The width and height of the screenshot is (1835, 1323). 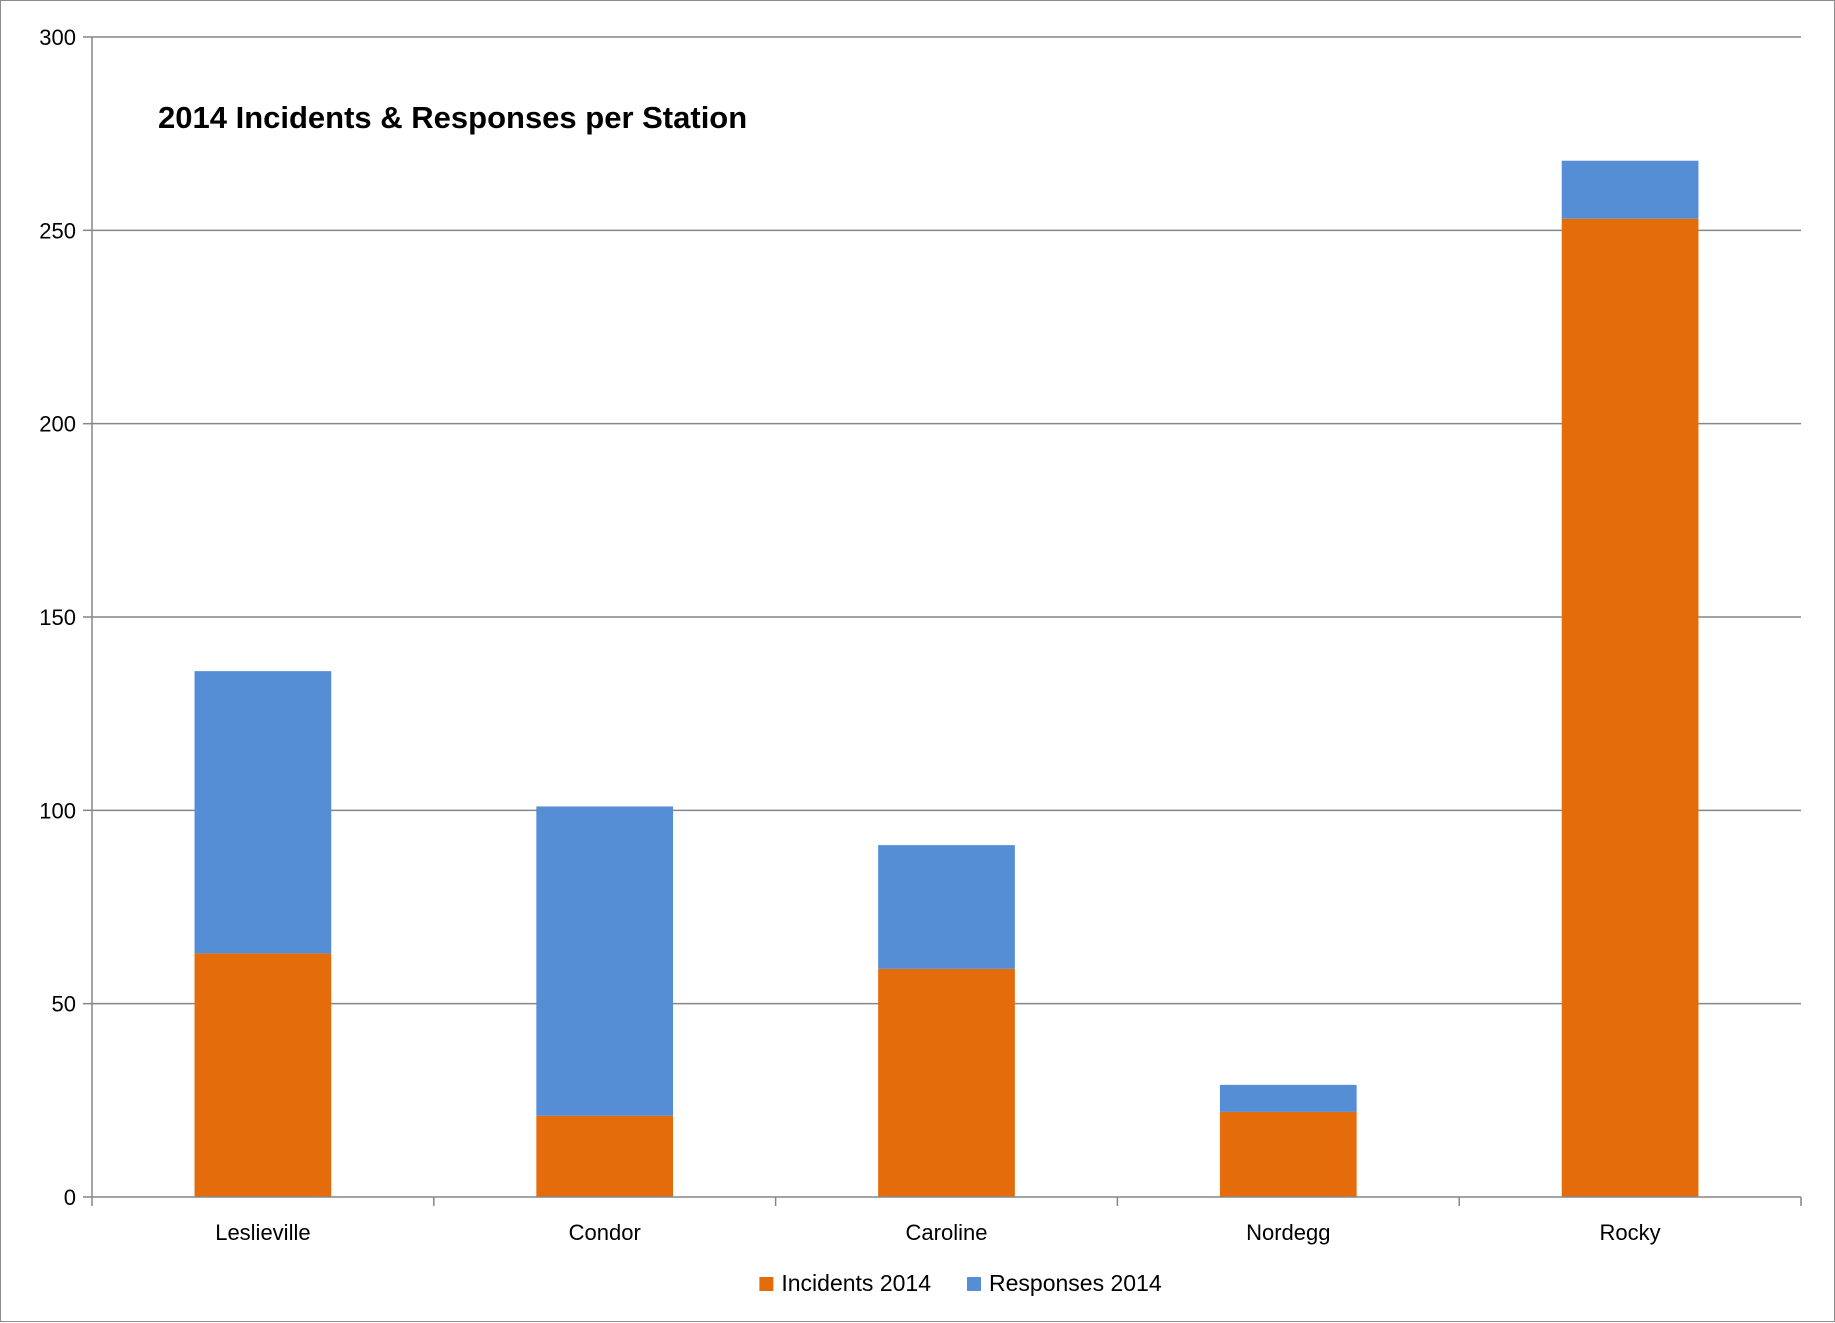 I want to click on y-tick-label: 150, so click(x=57, y=617).